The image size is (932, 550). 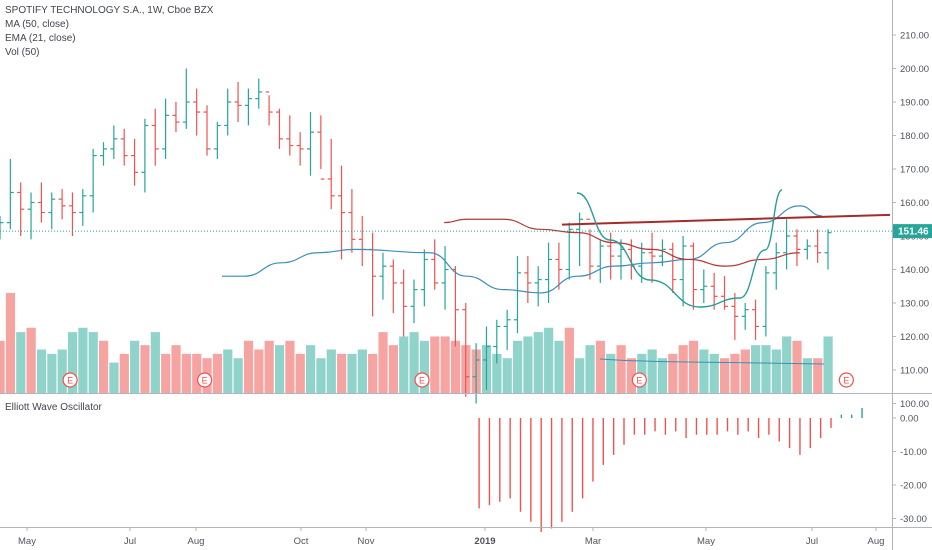 I want to click on oscillator-title: Elliott Wave Oscillator, so click(x=53, y=407).